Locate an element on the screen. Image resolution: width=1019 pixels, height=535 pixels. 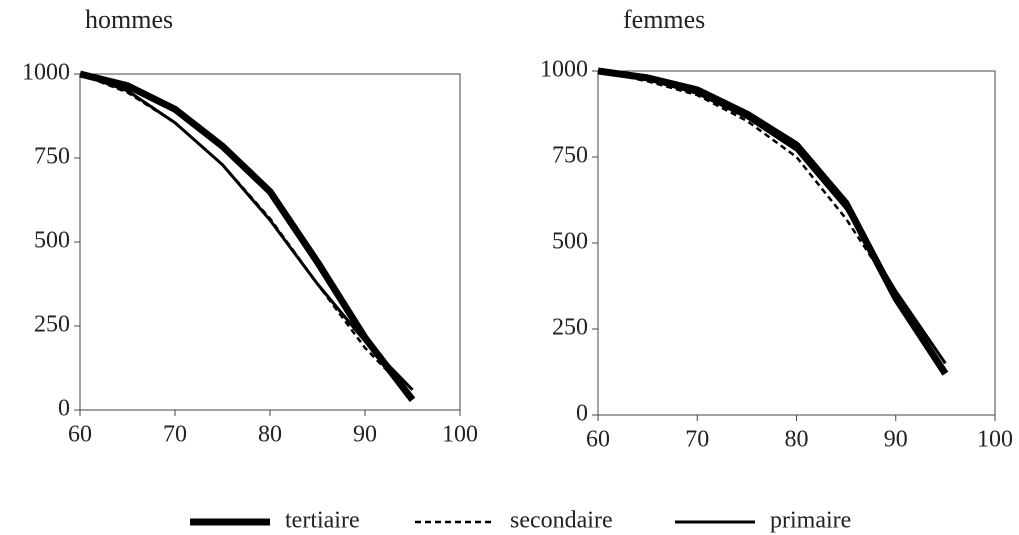
legend-label: primaire is located at coordinates (810, 521).